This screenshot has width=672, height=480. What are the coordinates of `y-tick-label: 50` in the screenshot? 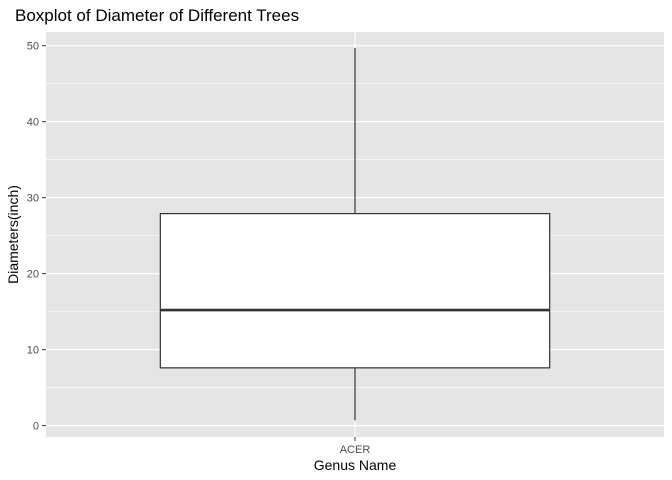 It's located at (33, 47).